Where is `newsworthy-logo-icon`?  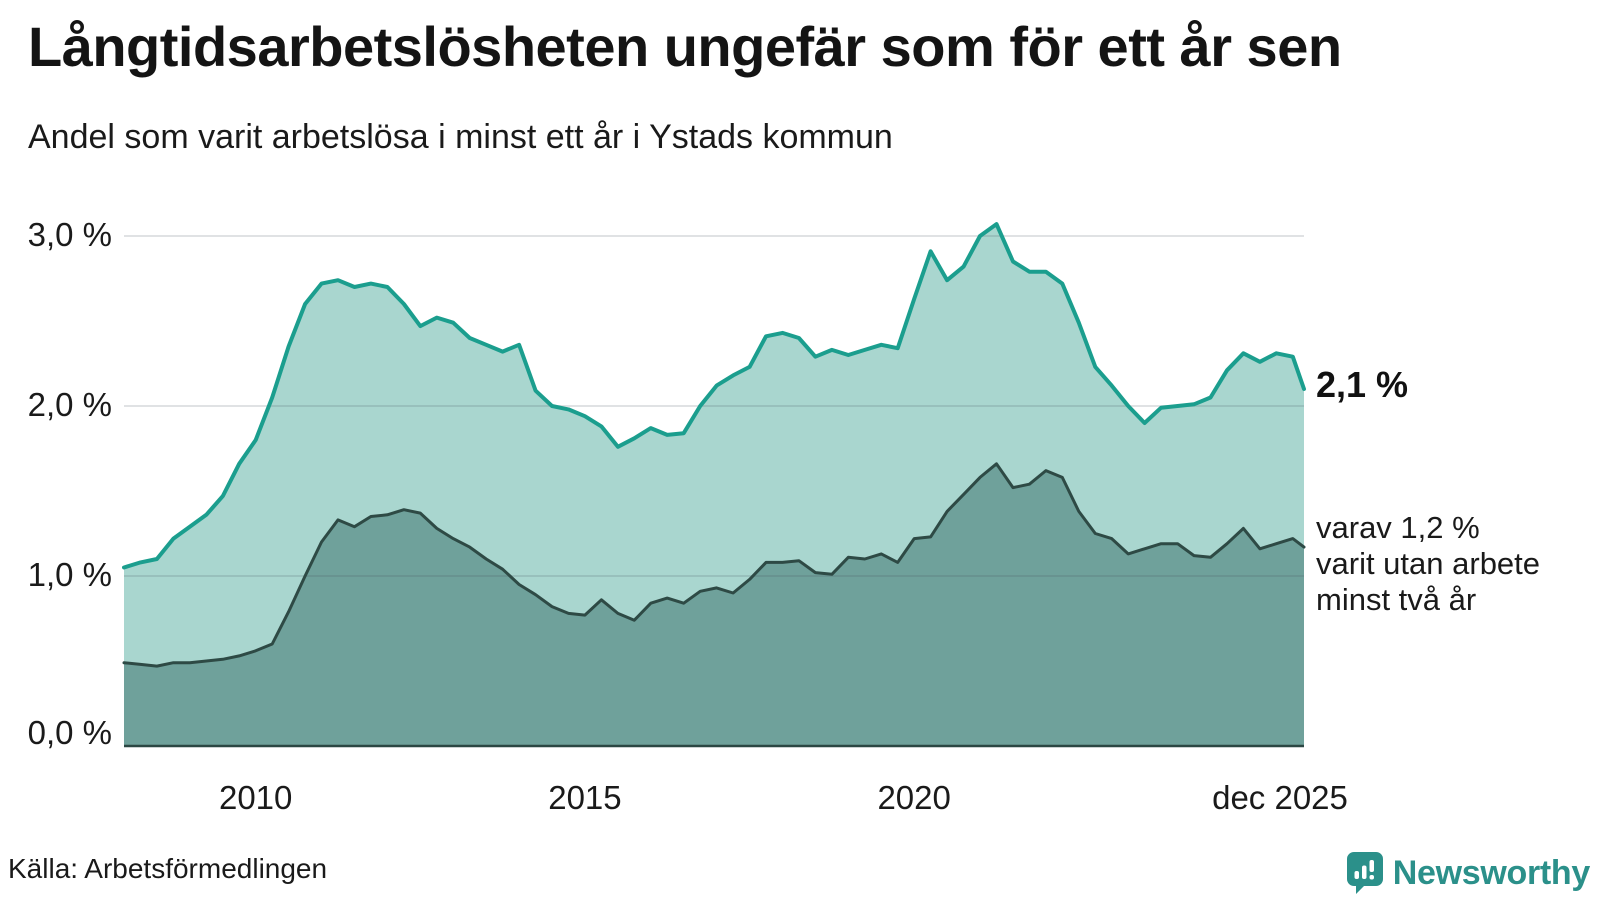
newsworthy-logo-icon is located at coordinates (1364, 873).